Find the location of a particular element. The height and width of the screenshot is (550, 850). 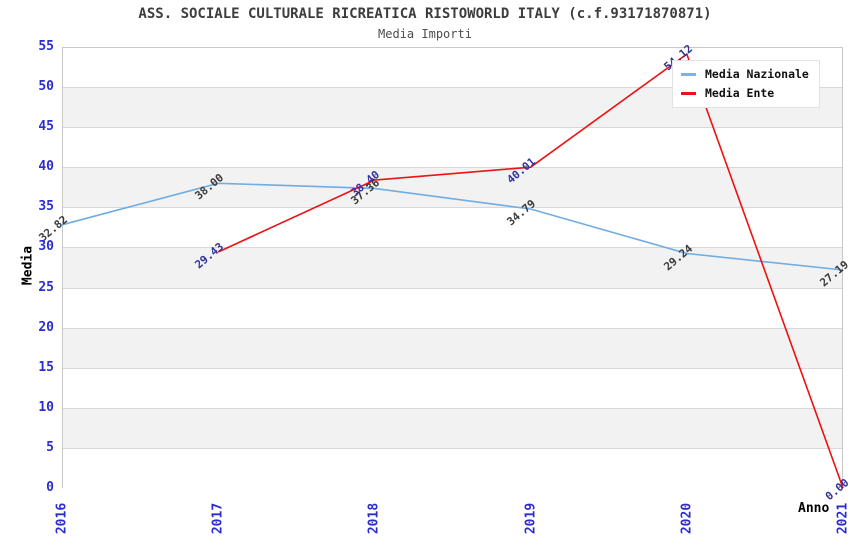

x-tick-label: 2019 is located at coordinates (531, 518).